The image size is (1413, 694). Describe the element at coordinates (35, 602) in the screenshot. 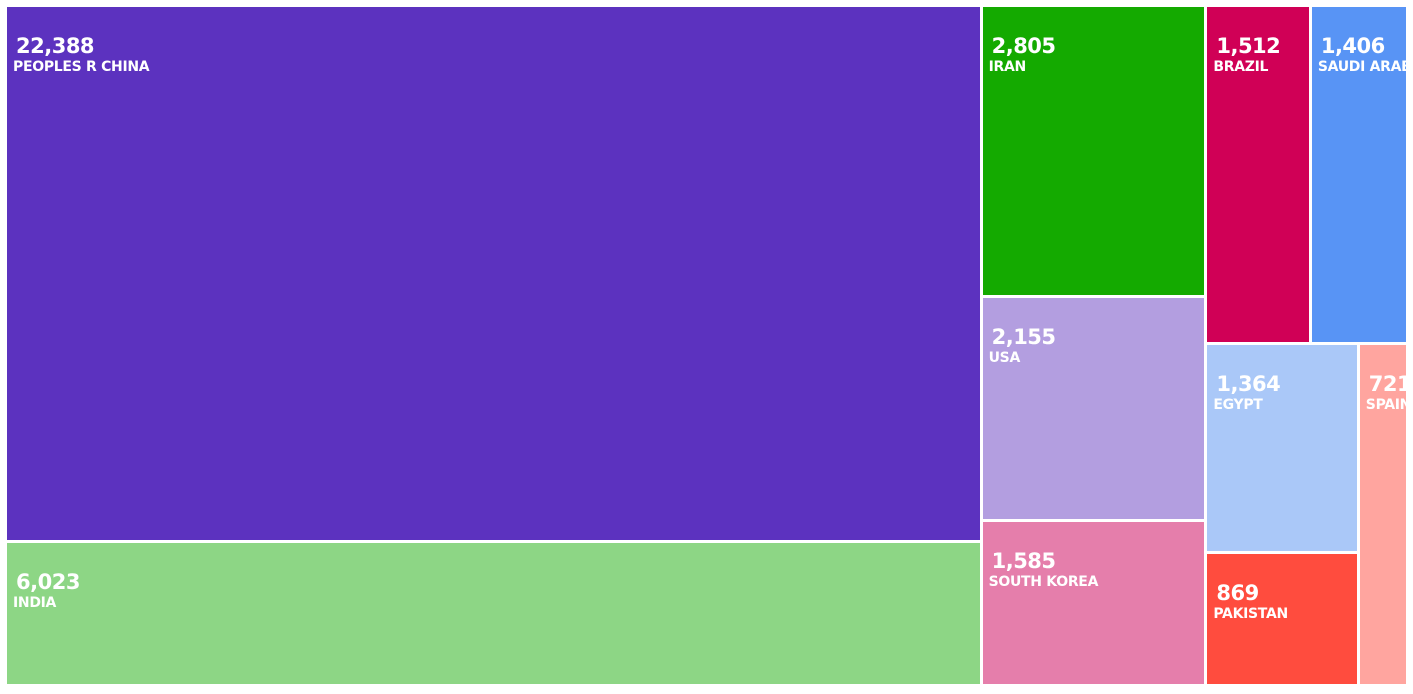

I see `tile-category-label: INDIA` at that location.